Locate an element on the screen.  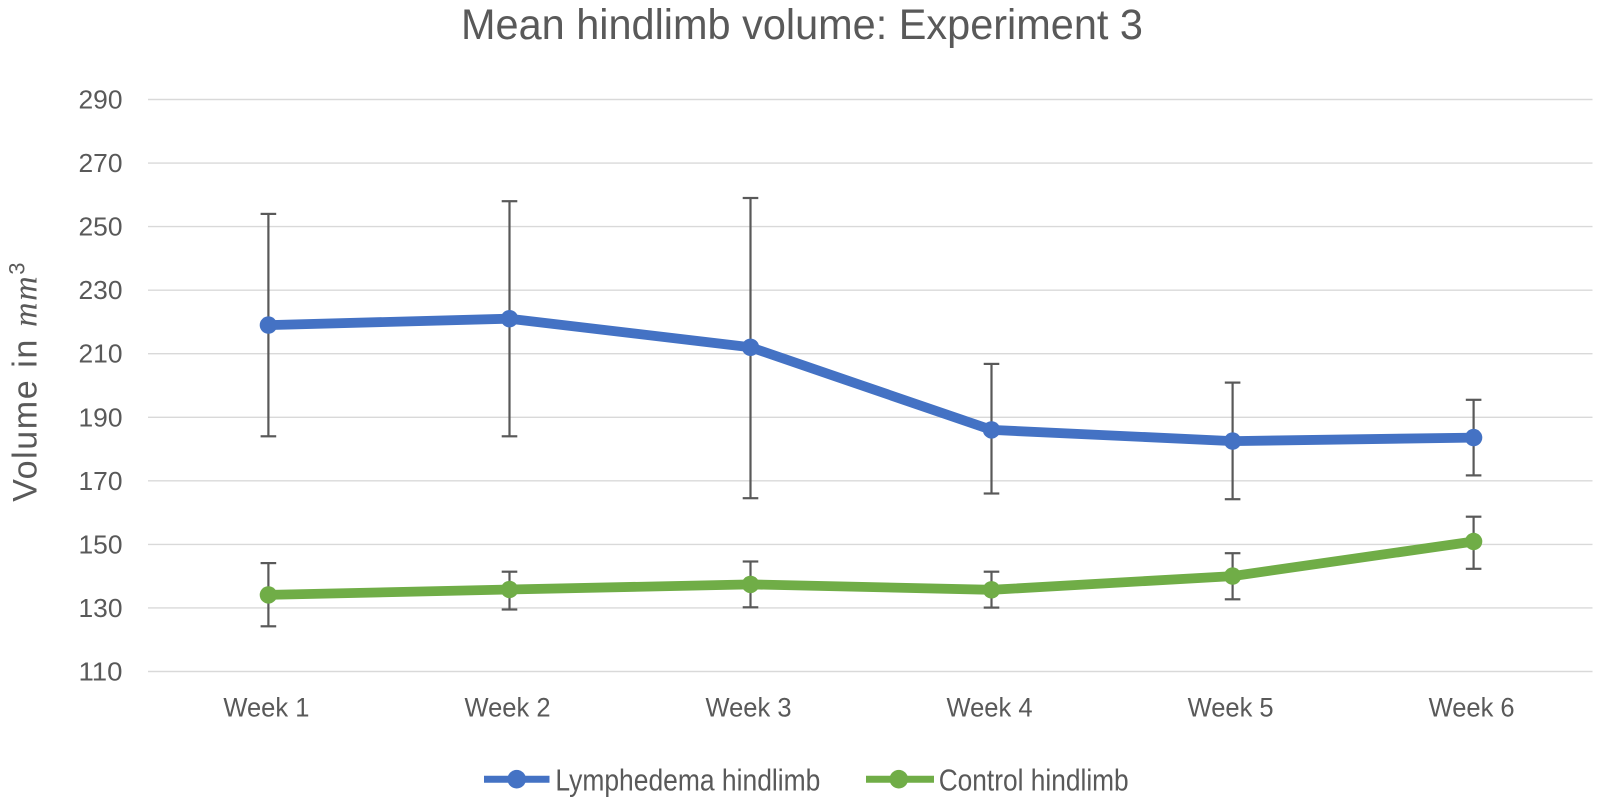
svg-text: 190 is located at coordinates (101, 417).